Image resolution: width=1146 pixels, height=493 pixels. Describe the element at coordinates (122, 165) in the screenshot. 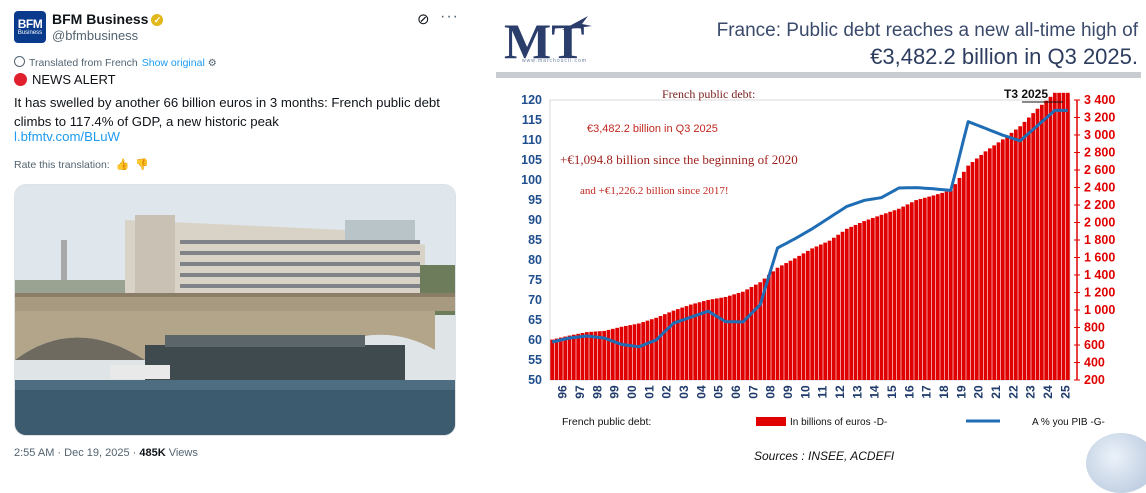

I see `thumbs-up-icon: 👍` at that location.